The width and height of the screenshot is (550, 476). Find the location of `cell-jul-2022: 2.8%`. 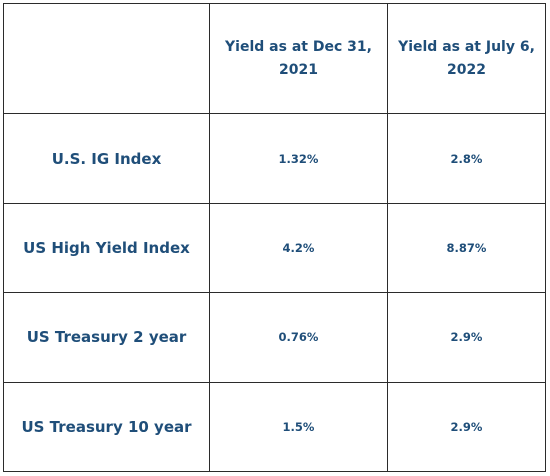

cell-jul-2022: 2.8% is located at coordinates (466, 158).